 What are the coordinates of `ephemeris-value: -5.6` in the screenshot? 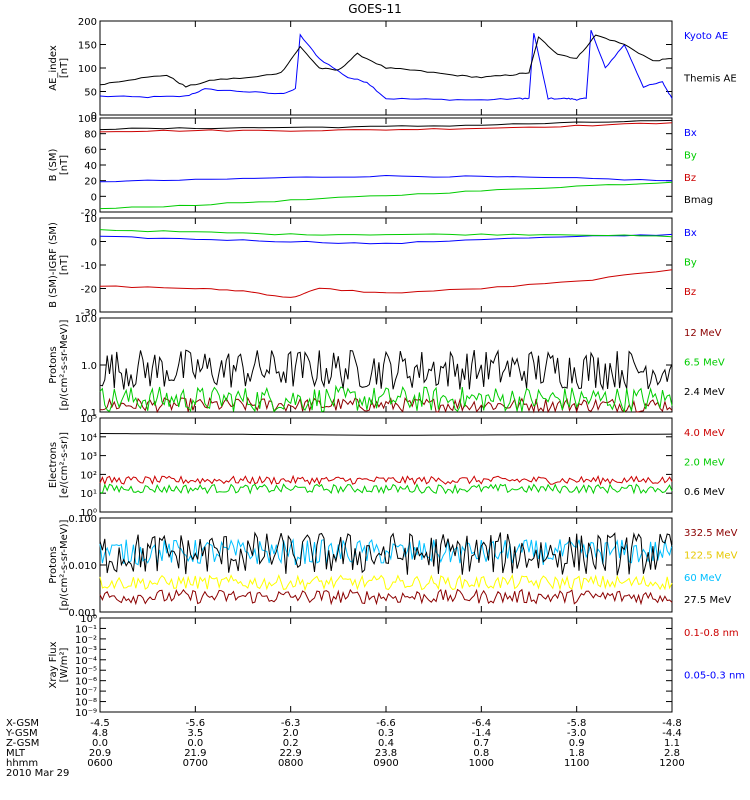 It's located at (196, 723).